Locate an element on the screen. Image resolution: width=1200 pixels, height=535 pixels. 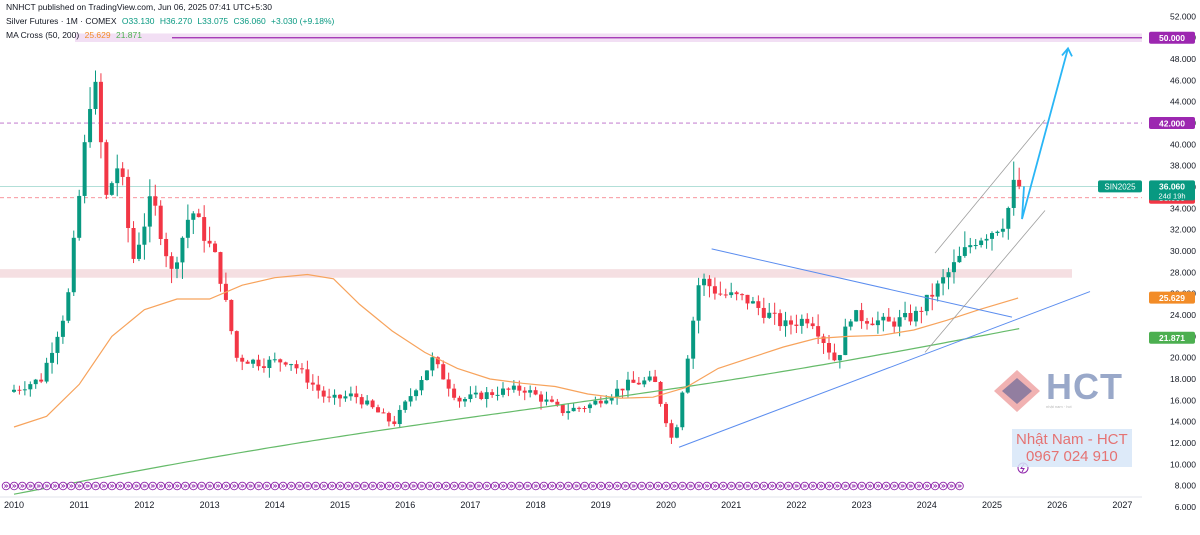
x-tick-label: 2024 is located at coordinates (927, 505).